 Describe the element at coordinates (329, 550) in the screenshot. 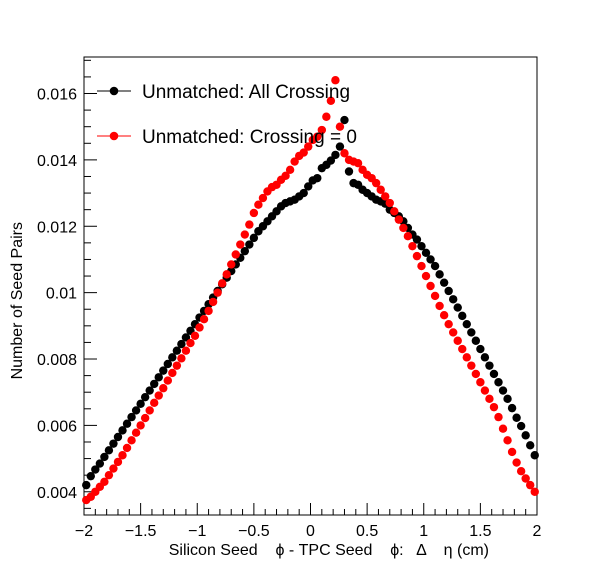

I see `x-axis-title: Silicon Seed ϕ - TPC Seed ϕ: Δ η (cm)` at that location.